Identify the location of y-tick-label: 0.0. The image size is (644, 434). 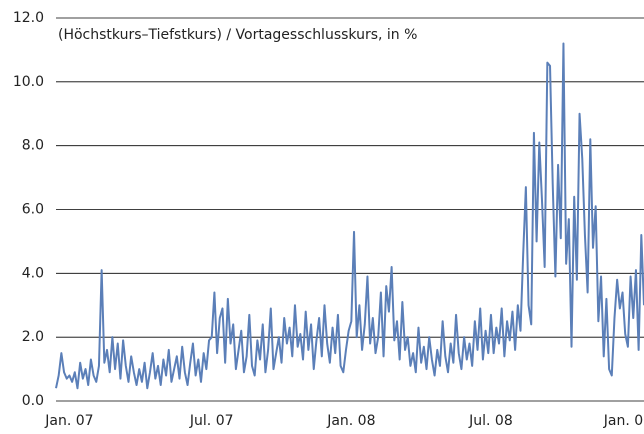
(33, 401).